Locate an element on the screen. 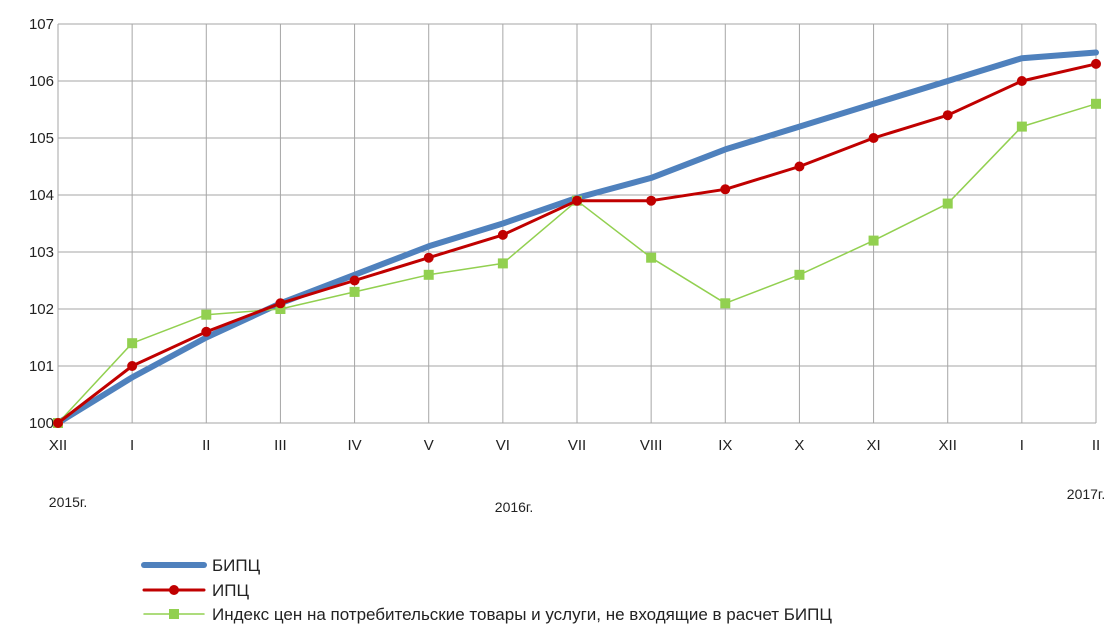 The width and height of the screenshot is (1113, 626). x-tick-label: VIII is located at coordinates (651, 445).